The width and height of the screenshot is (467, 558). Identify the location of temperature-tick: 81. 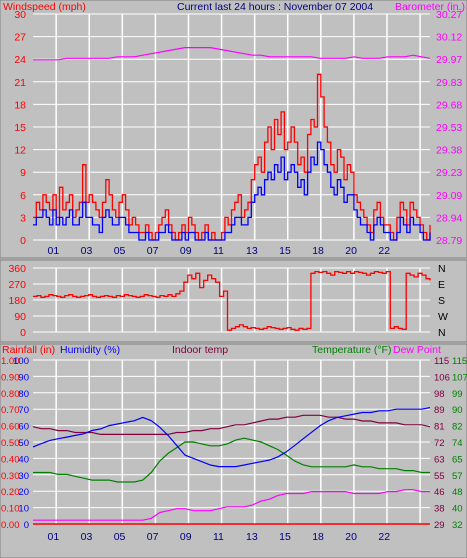
(439, 427).